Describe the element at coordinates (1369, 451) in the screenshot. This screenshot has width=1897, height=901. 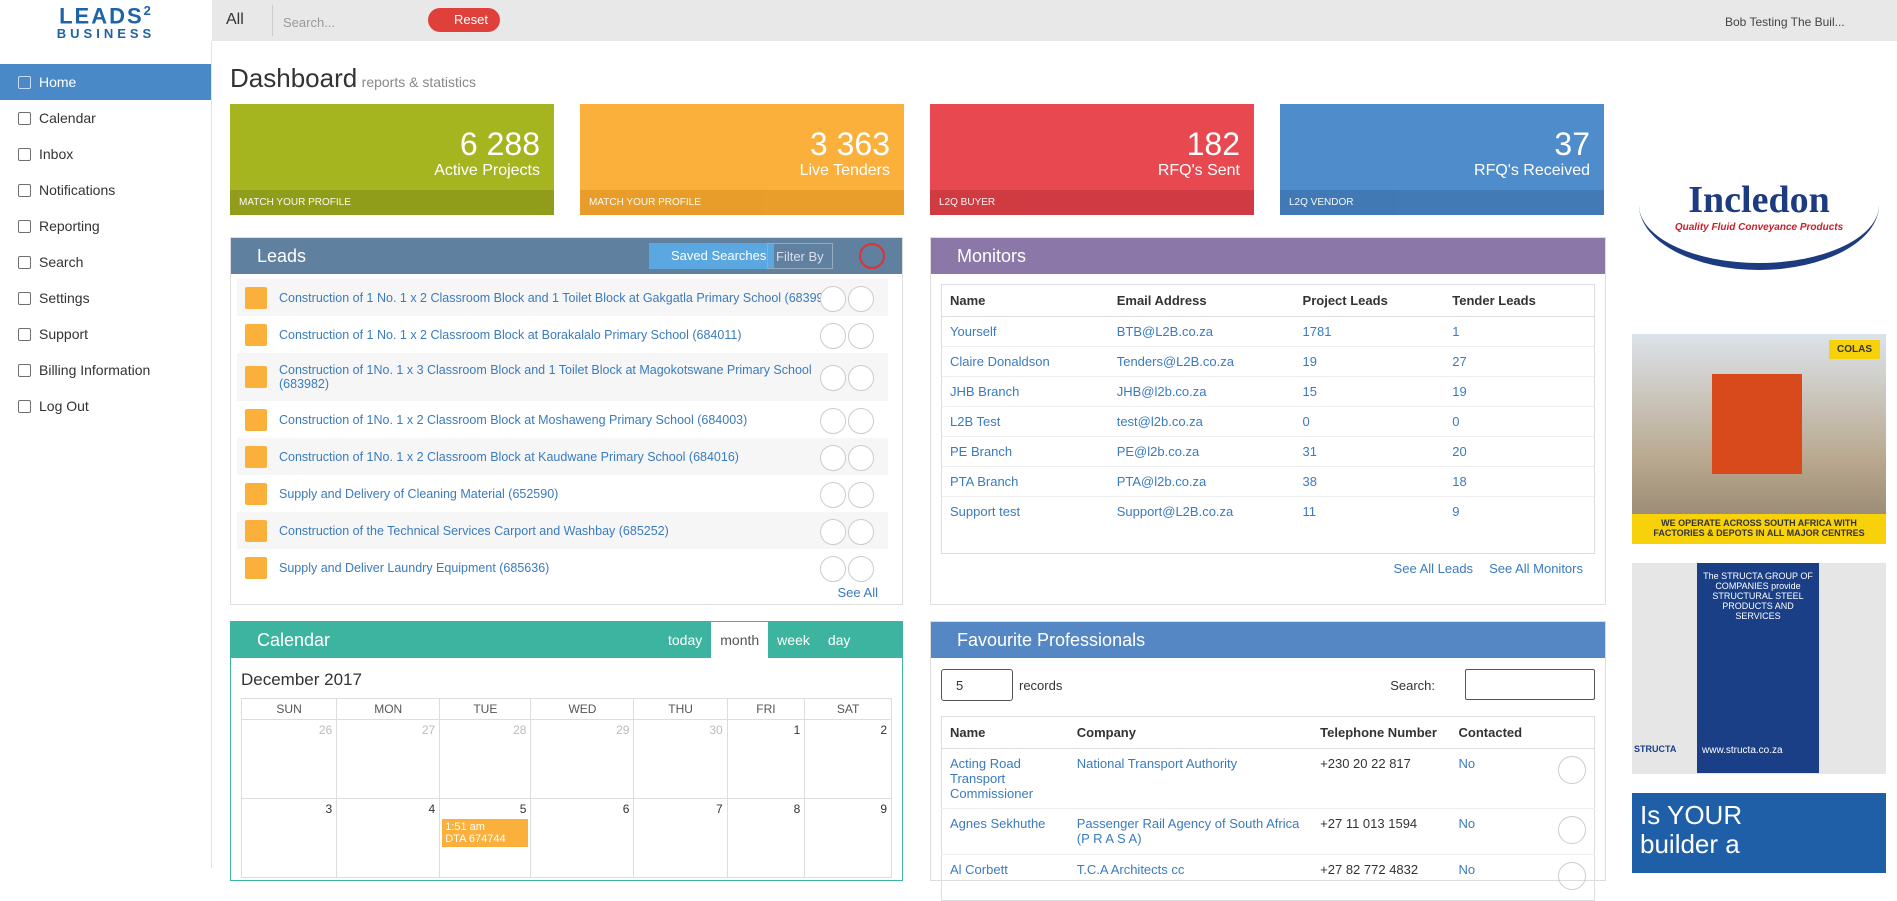
I see `cell: 31` at that location.